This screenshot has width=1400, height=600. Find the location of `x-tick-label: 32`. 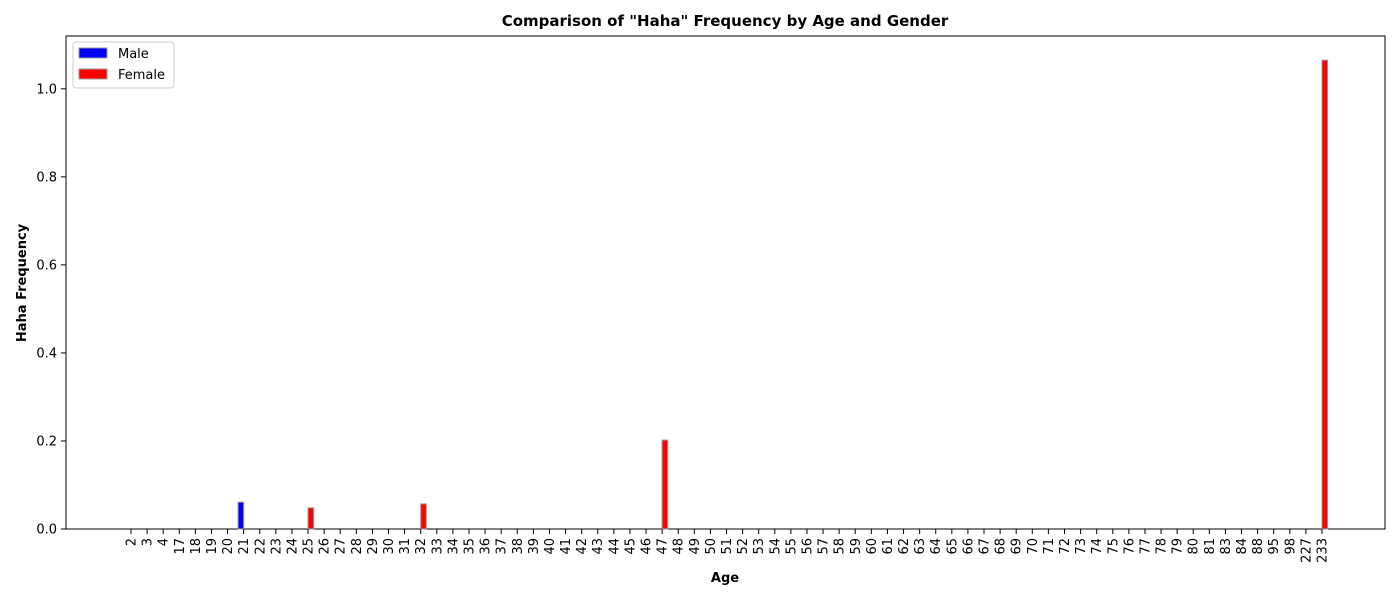

x-tick-label: 32 is located at coordinates (421, 546).